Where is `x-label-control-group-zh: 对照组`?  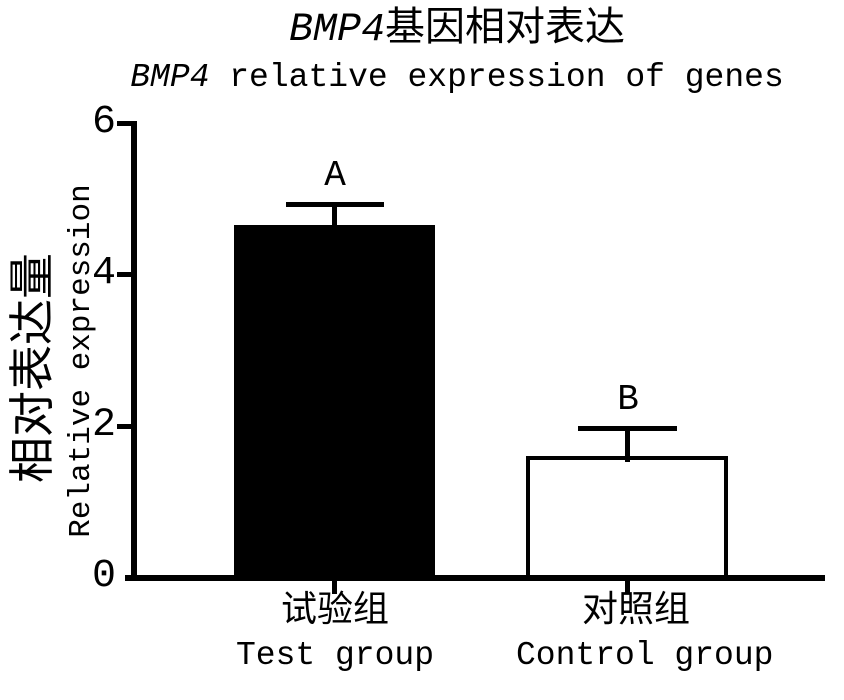 x-label-control-group-zh: 对照组 is located at coordinates (635, 611).